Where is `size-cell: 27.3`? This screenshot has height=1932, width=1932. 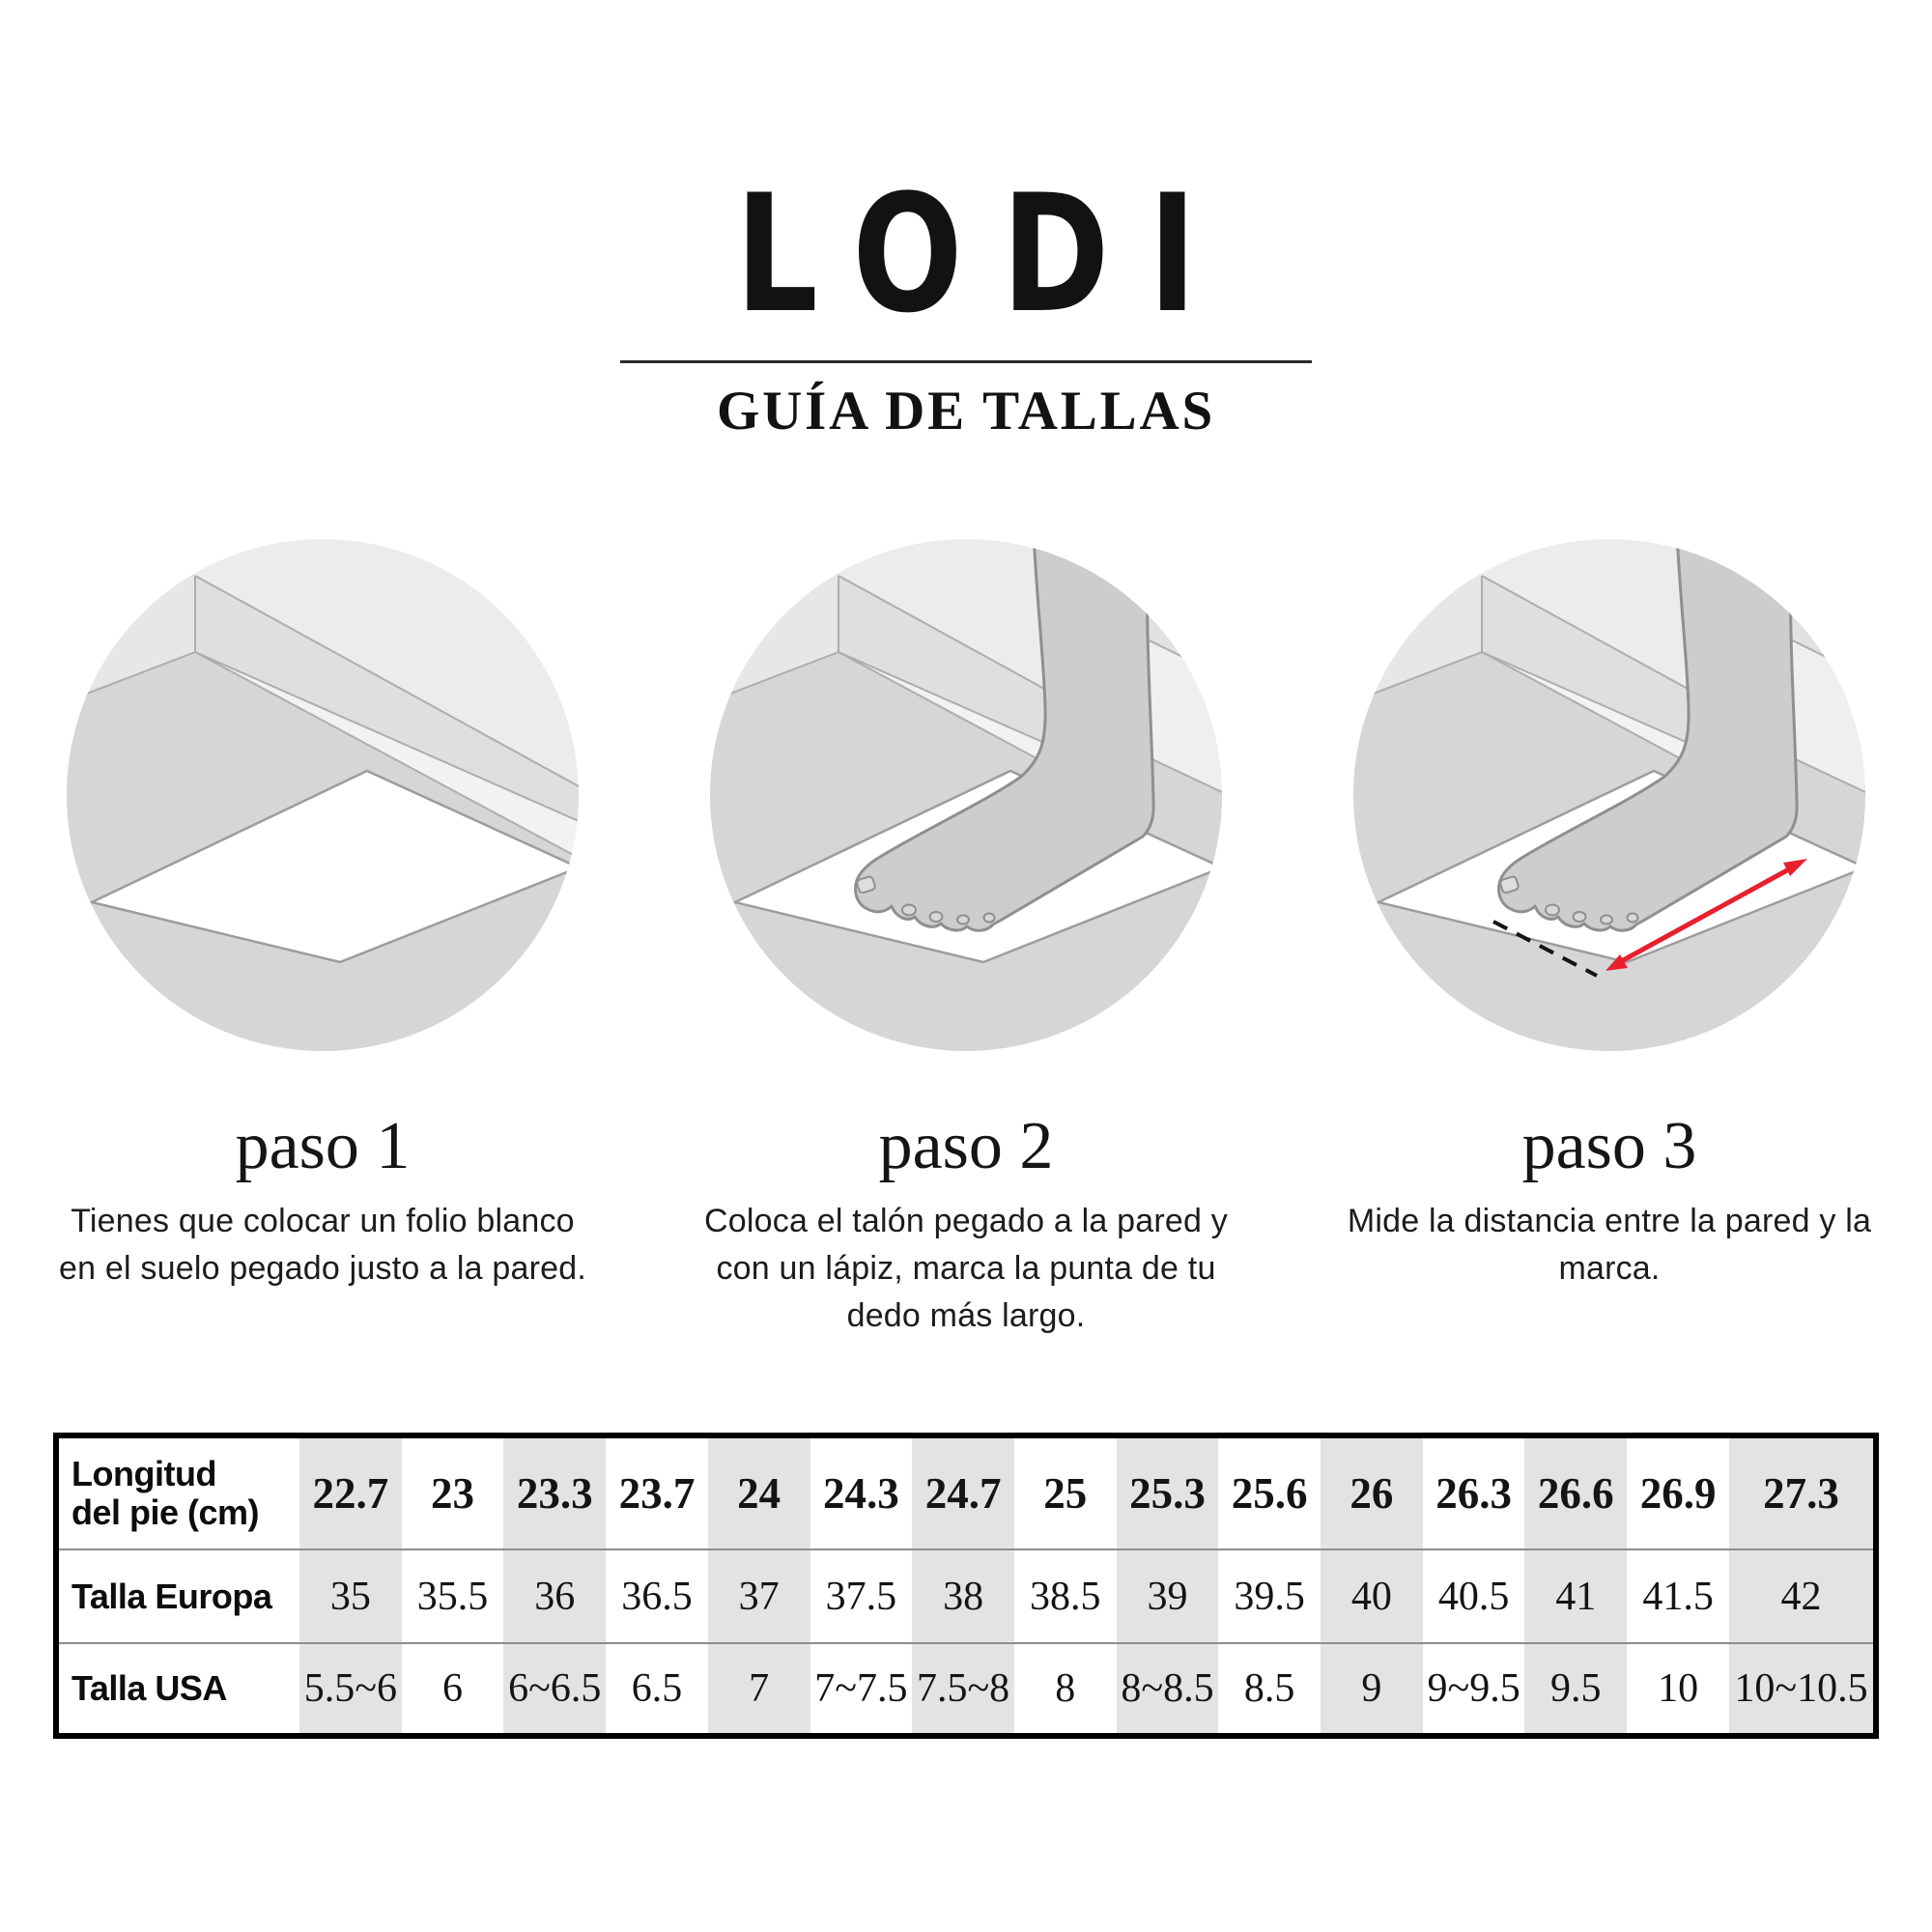 size-cell: 27.3 is located at coordinates (1802, 1492).